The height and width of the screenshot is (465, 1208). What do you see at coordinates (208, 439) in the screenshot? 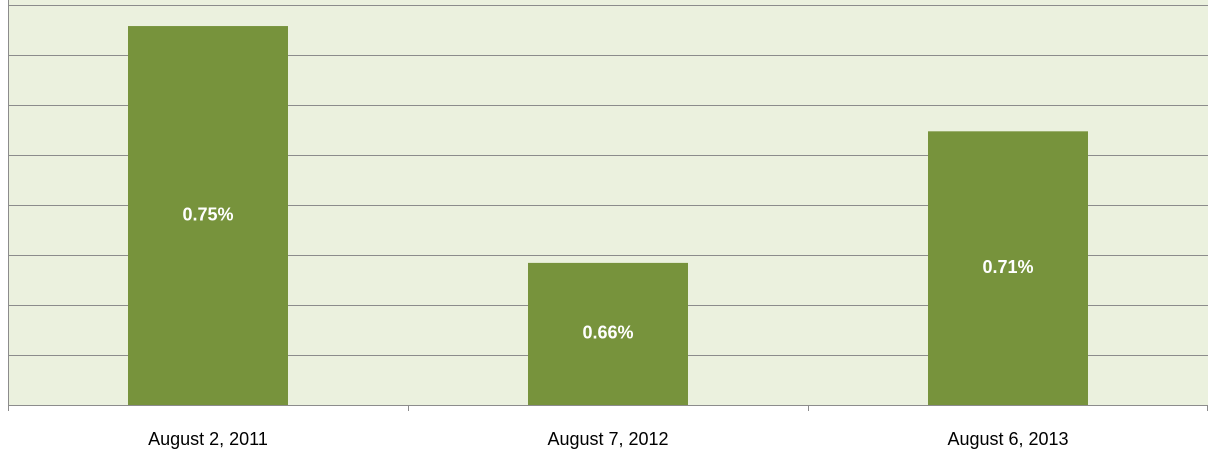
I see `x-tick-label: August 2, 2011` at bounding box center [208, 439].